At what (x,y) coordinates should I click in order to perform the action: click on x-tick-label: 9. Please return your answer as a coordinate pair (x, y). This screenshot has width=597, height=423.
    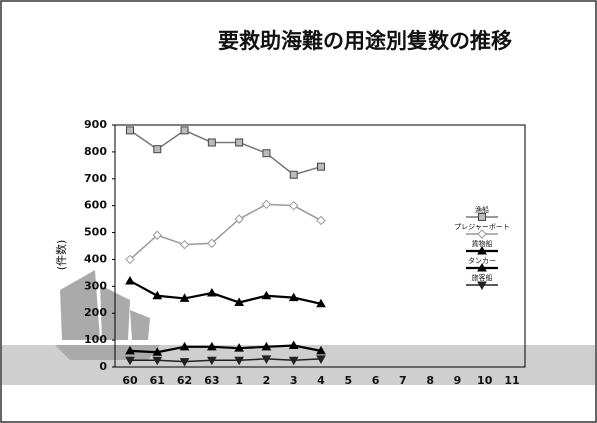
    Looking at the image, I should click on (458, 380).